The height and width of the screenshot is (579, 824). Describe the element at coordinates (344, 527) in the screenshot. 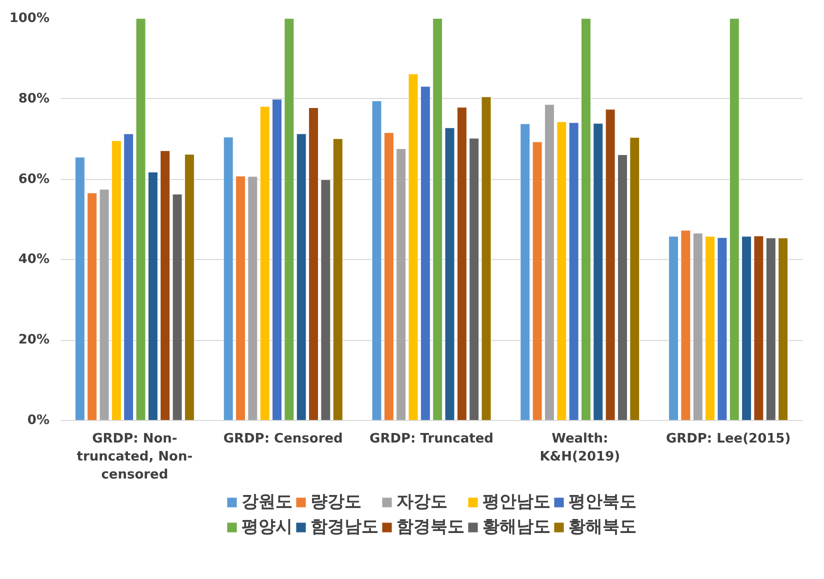

I see `legend-label: 함경남도` at that location.